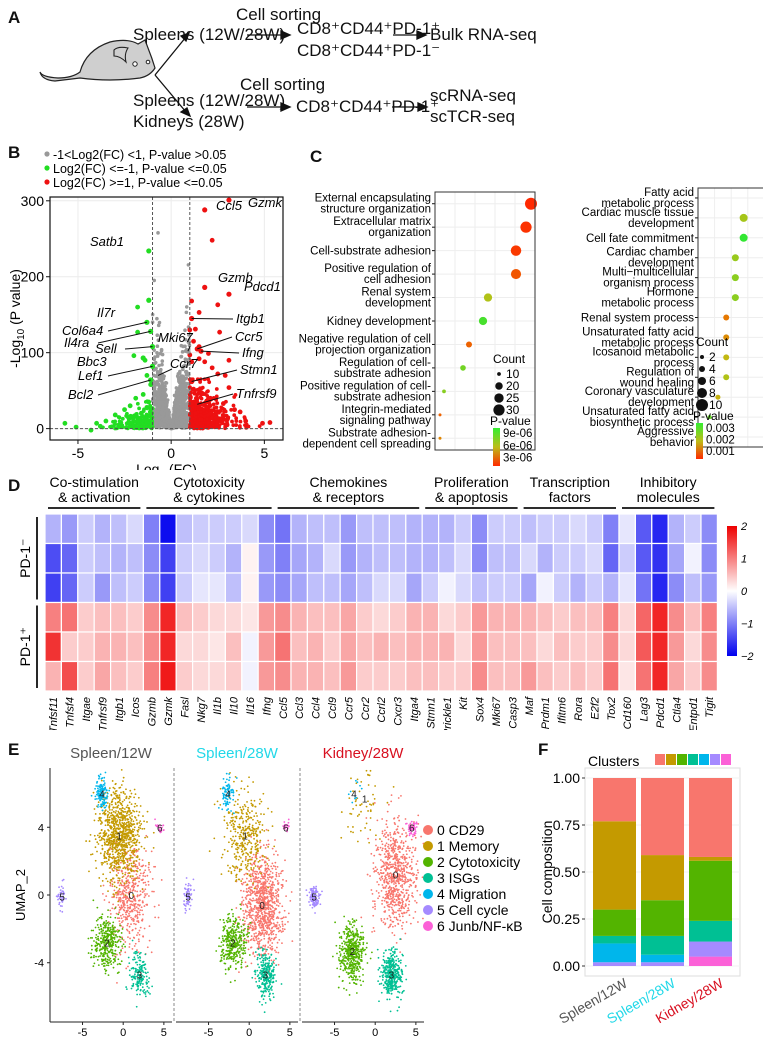 The image size is (763, 1037). What do you see at coordinates (647, 204) in the screenshot?
I see `term-label: metabolic process` at bounding box center [647, 204].